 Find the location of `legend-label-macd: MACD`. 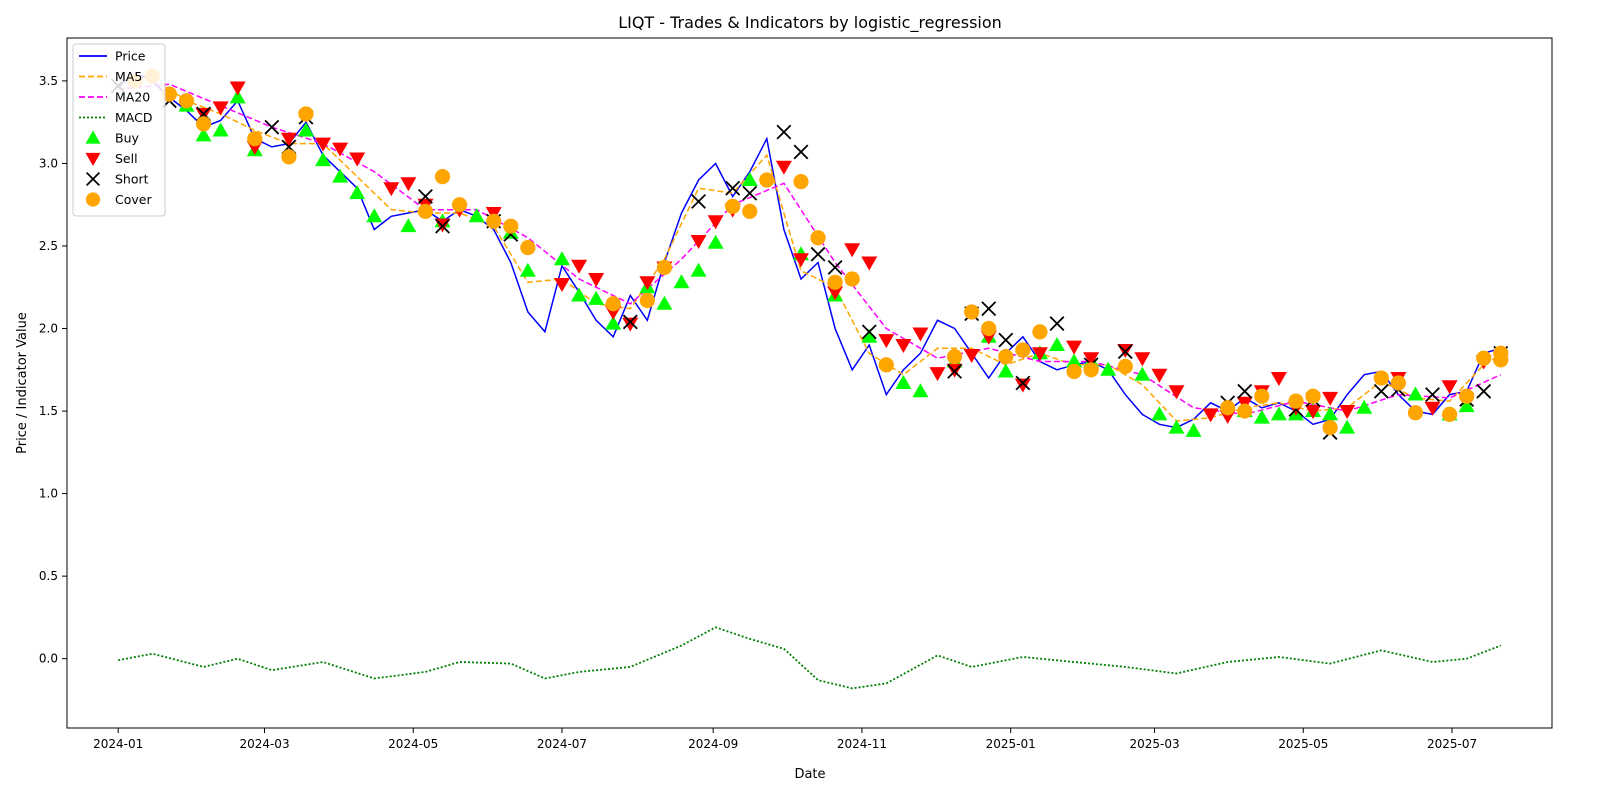

legend-label-macd: MACD is located at coordinates (133, 117).